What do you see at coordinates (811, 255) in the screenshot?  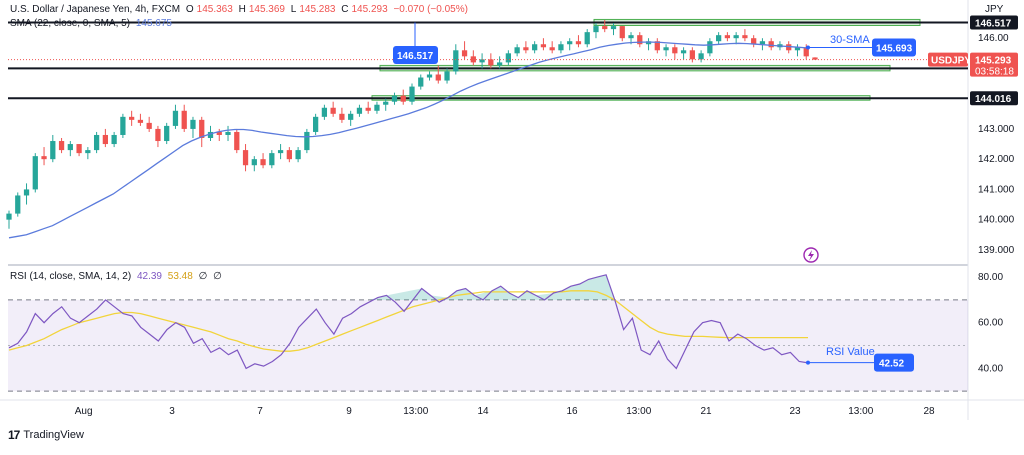 I see `event-marker-icon` at bounding box center [811, 255].